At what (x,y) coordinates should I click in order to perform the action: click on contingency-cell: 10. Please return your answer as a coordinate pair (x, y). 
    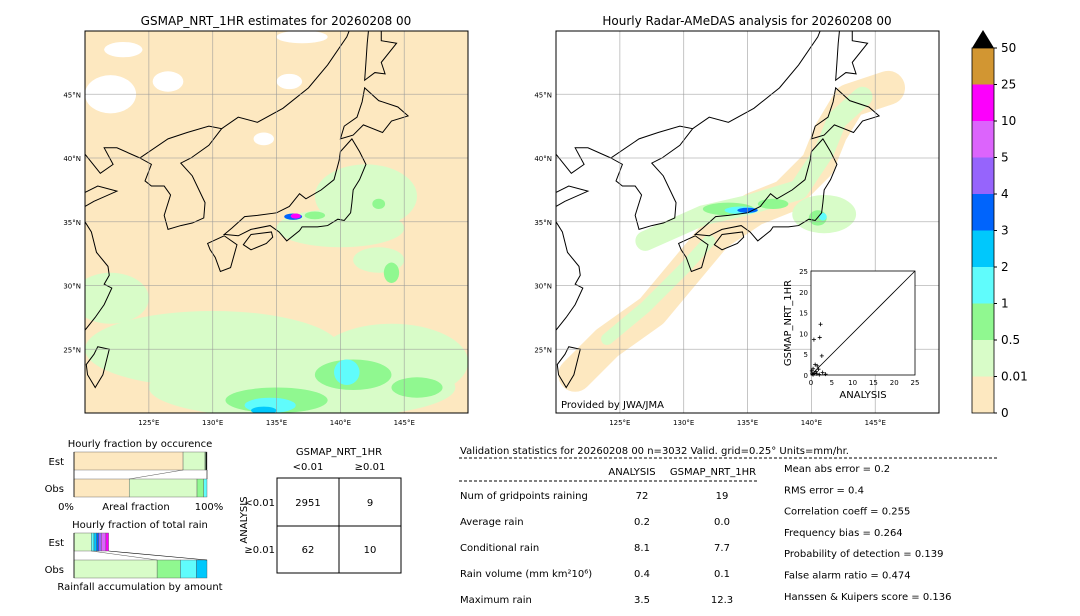
    Looking at the image, I should click on (370, 550).